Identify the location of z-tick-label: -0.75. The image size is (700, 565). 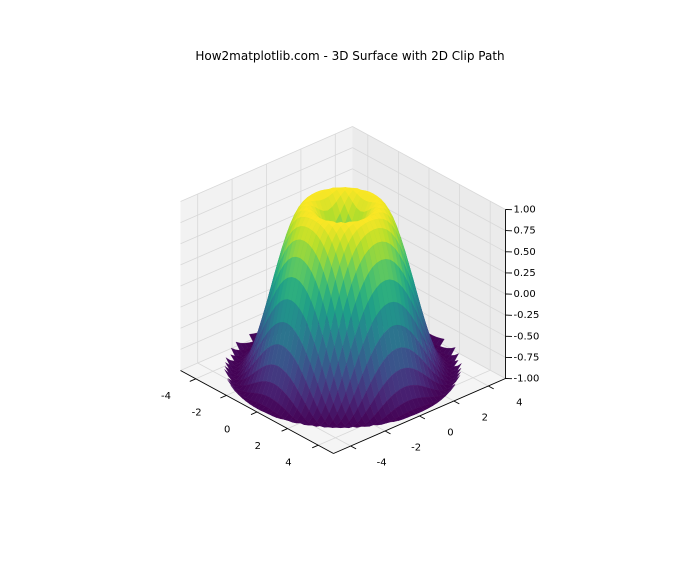
(527, 357).